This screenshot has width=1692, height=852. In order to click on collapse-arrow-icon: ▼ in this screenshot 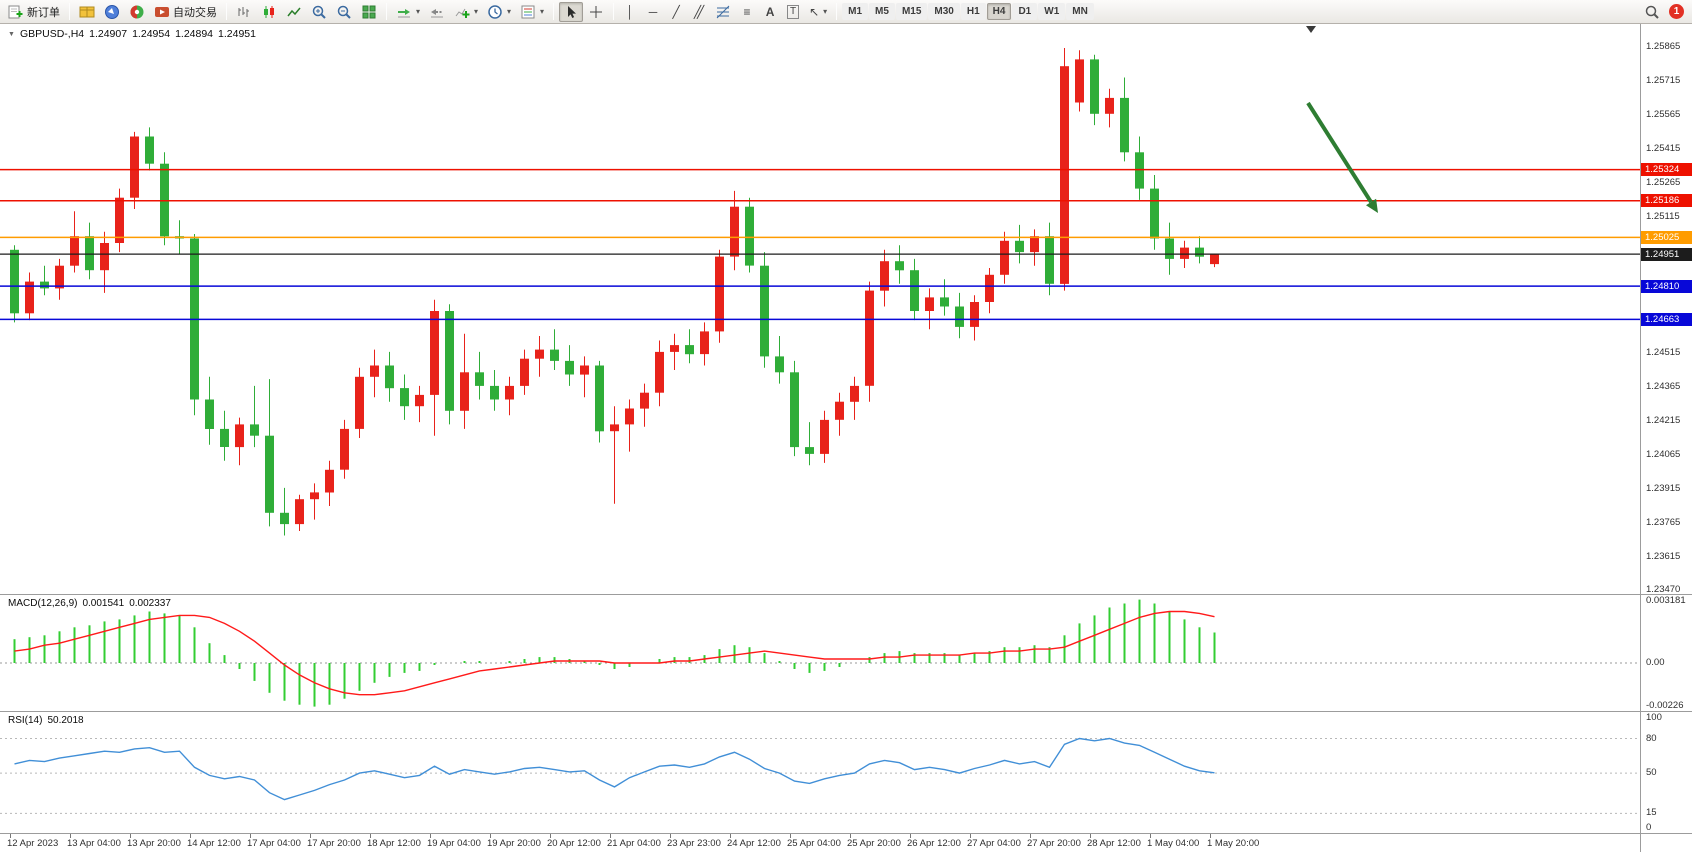, I will do `click(11, 34)`.